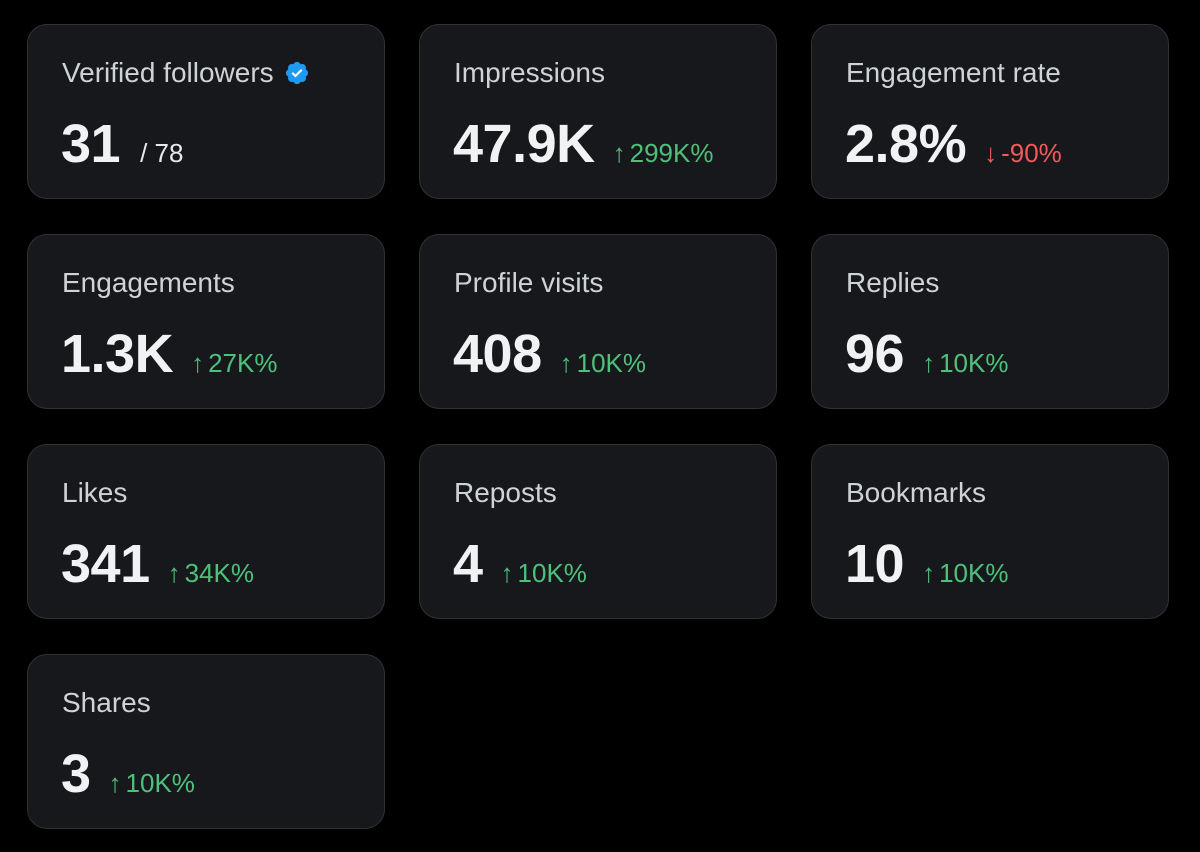 This screenshot has height=852, width=1200. Describe the element at coordinates (243, 363) in the screenshot. I see `change-value: 27K%` at that location.